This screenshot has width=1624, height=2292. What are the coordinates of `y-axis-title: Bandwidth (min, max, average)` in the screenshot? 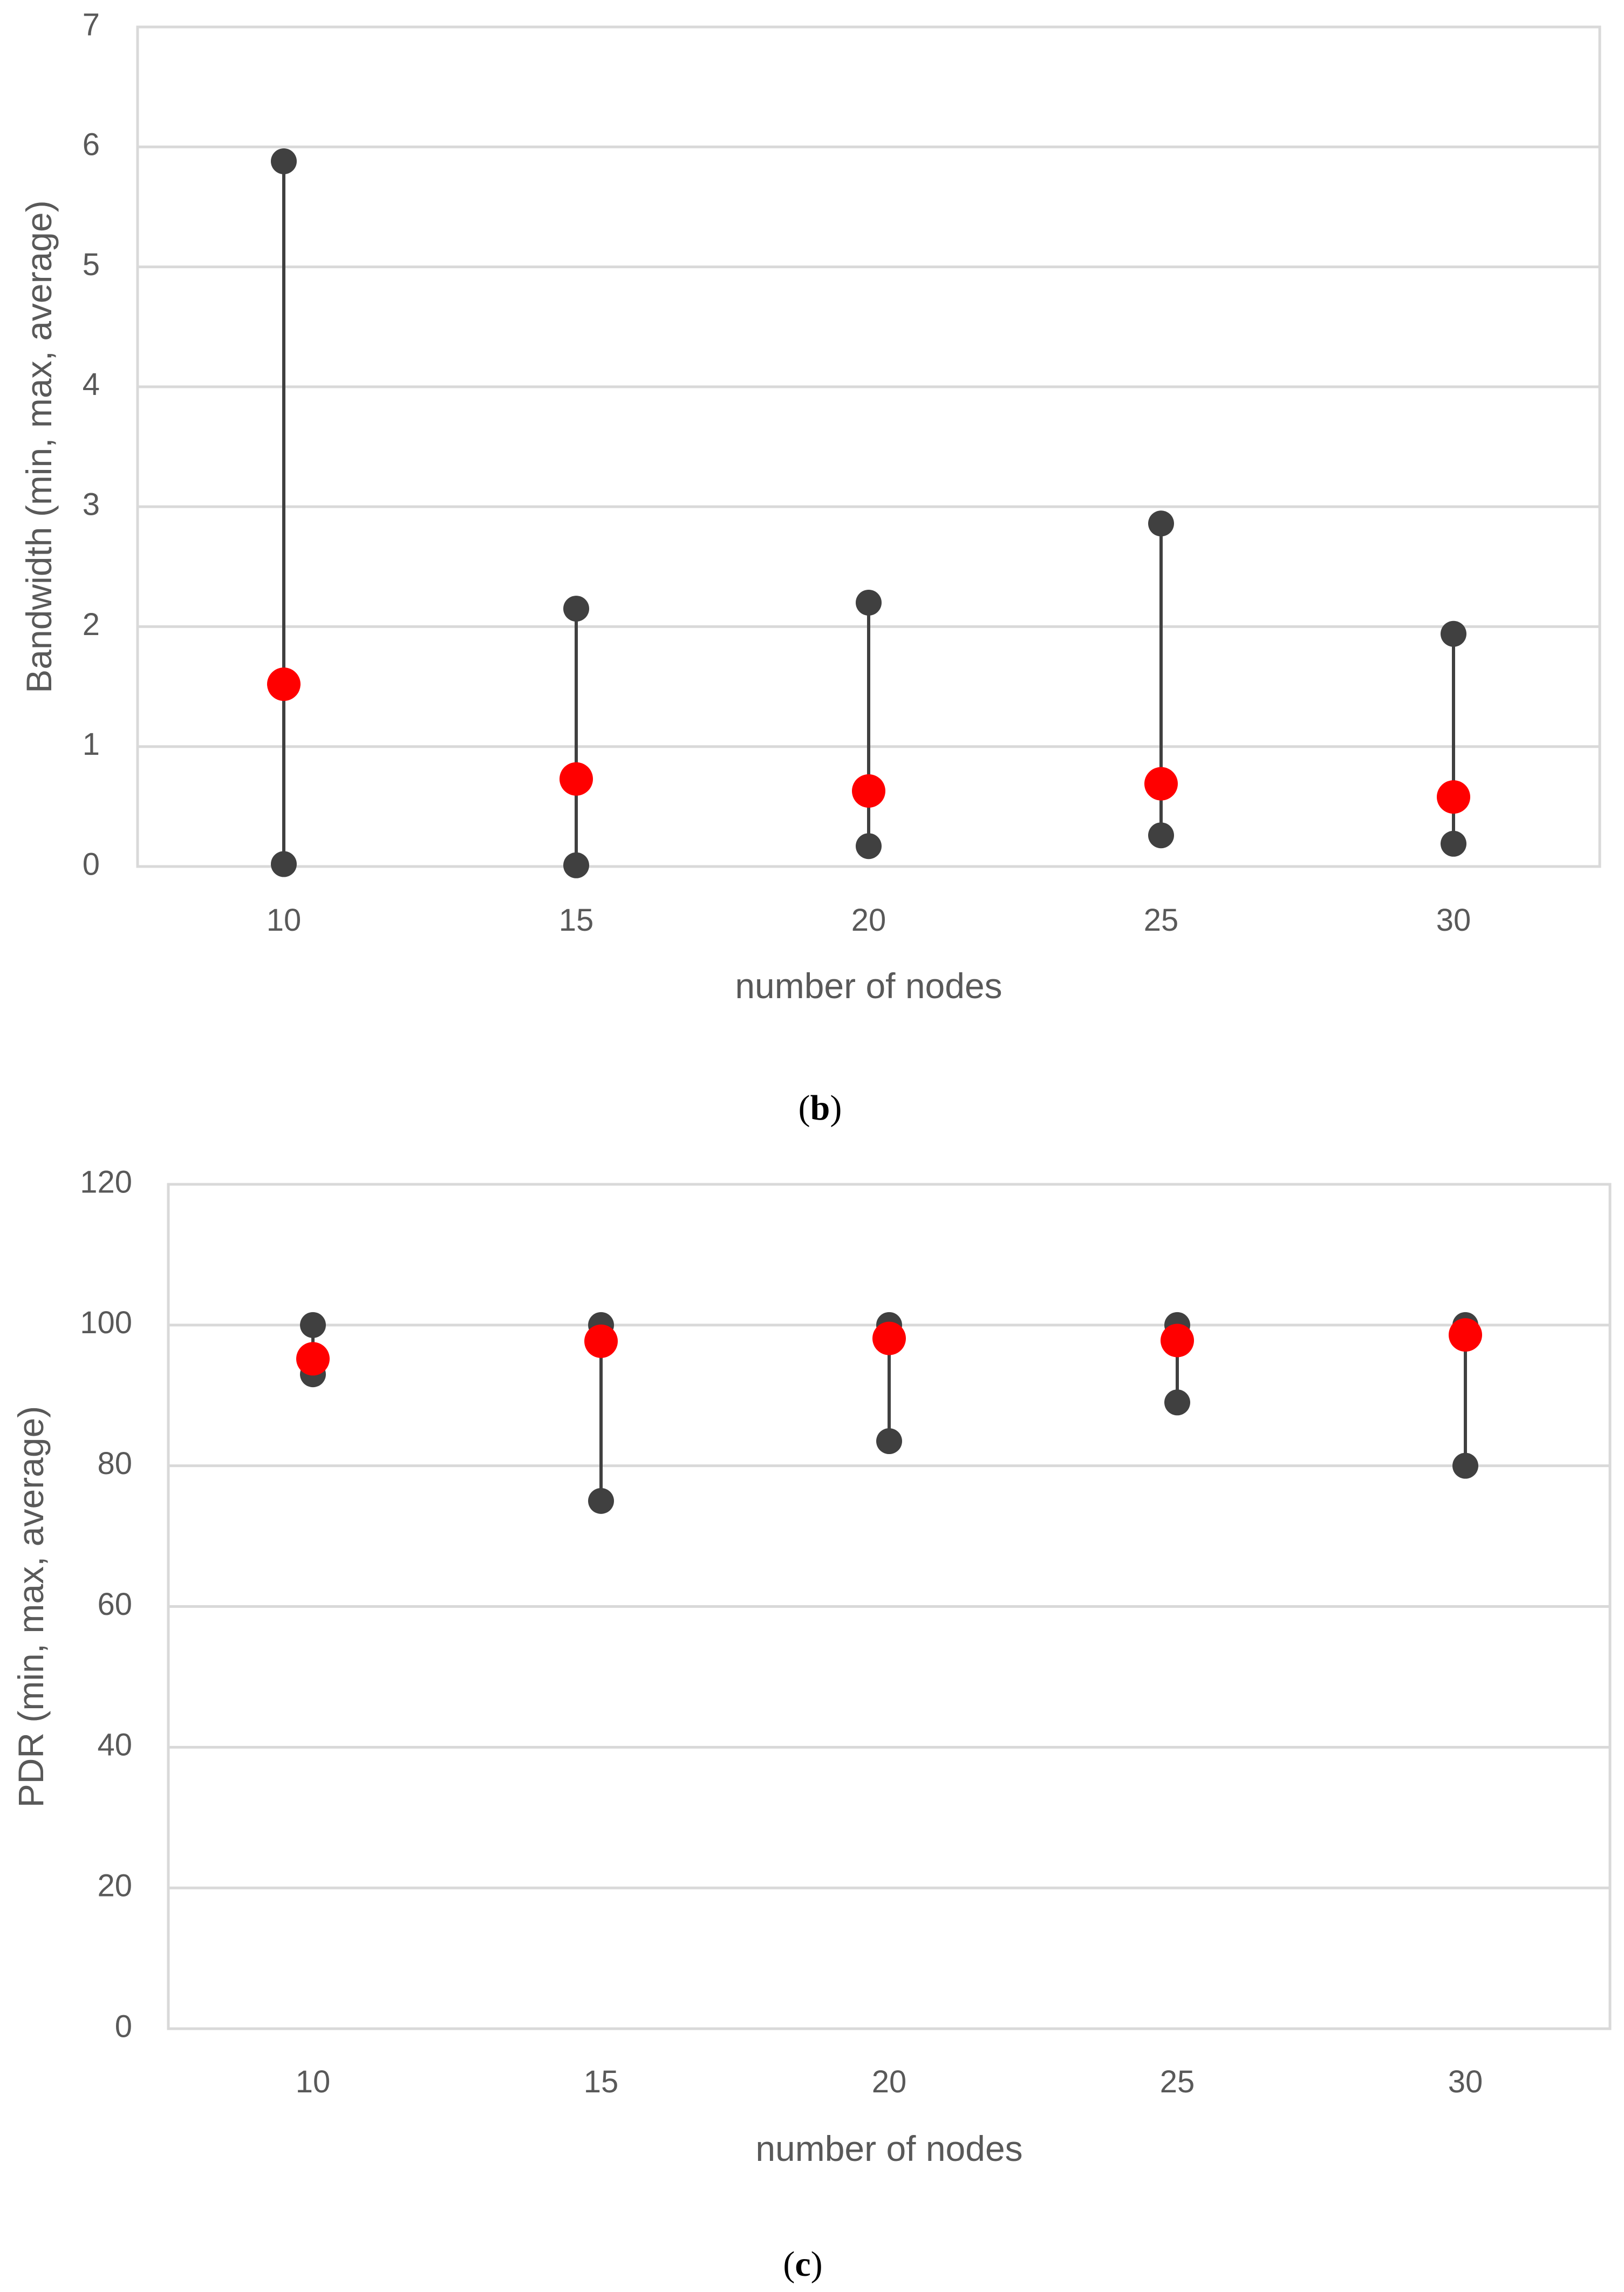 It's located at (39, 446).